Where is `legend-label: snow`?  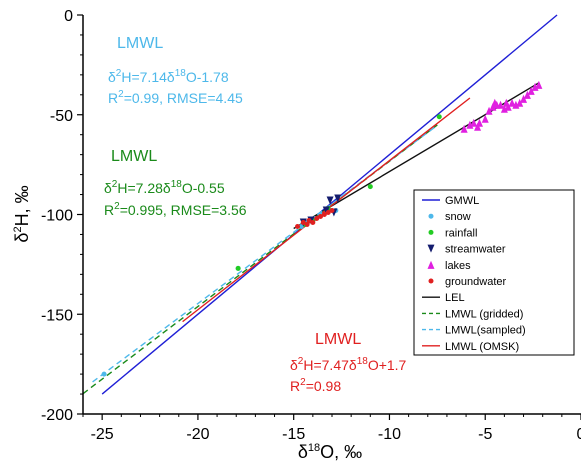 legend-label: snow is located at coordinates (458, 217).